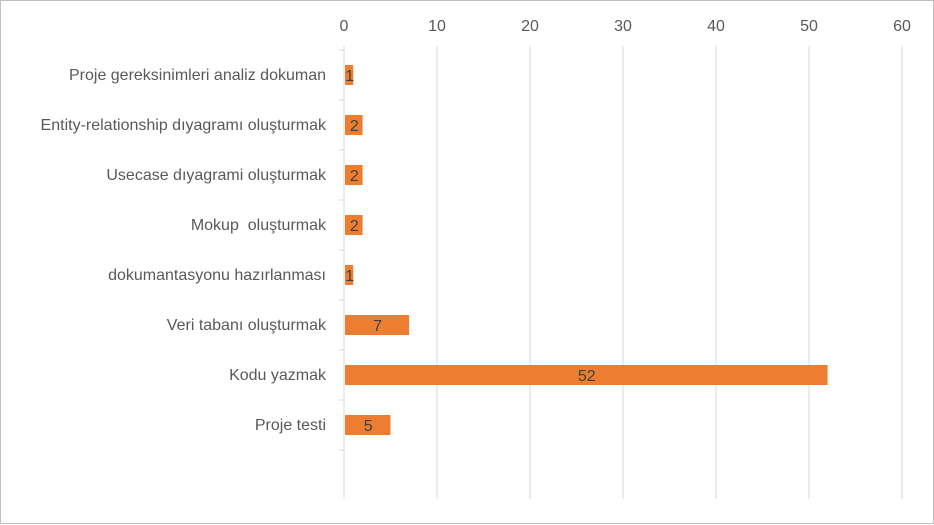  Describe the element at coordinates (290, 425) in the screenshot. I see `category-label-8: Proje testi` at that location.